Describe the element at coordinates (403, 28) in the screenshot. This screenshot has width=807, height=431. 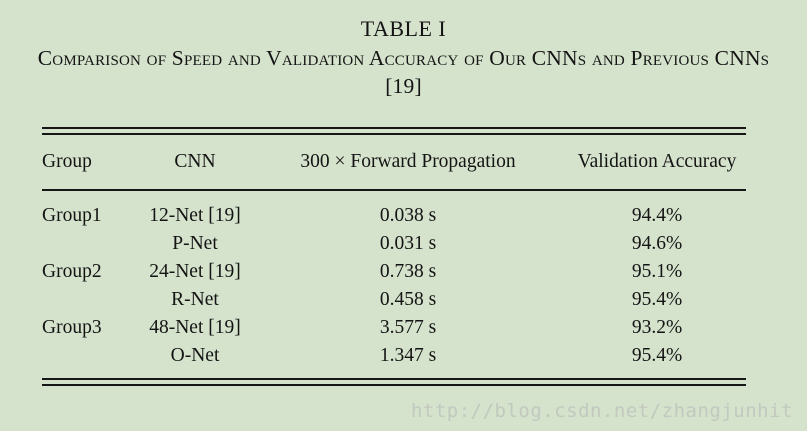
I see `table-number: TABLE I` at that location.